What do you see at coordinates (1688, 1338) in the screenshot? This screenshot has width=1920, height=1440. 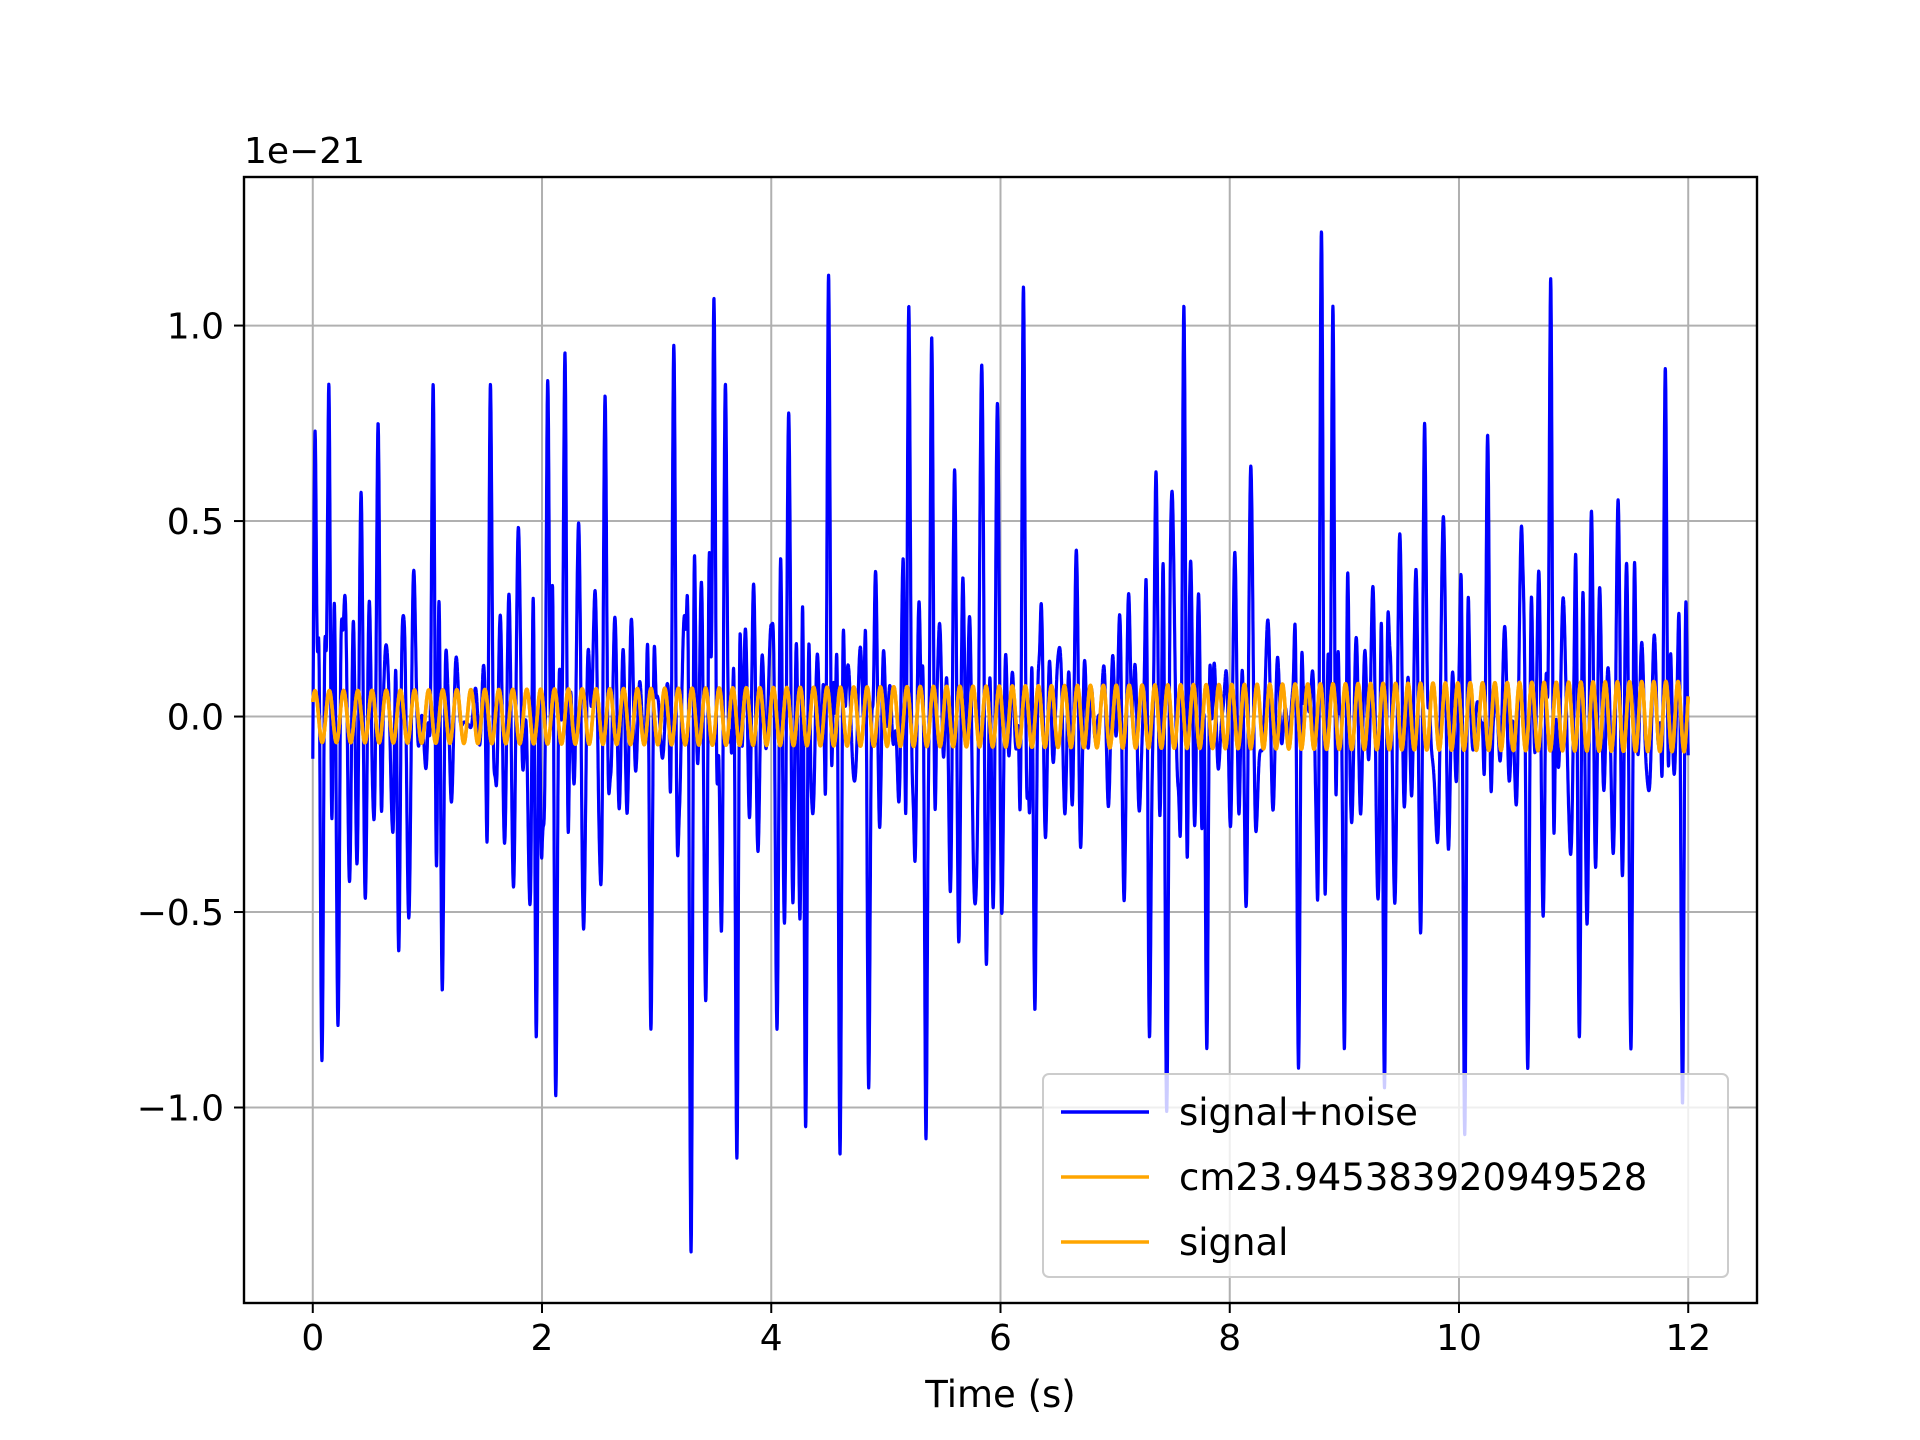 I see `x-tick-label: 12` at bounding box center [1688, 1338].